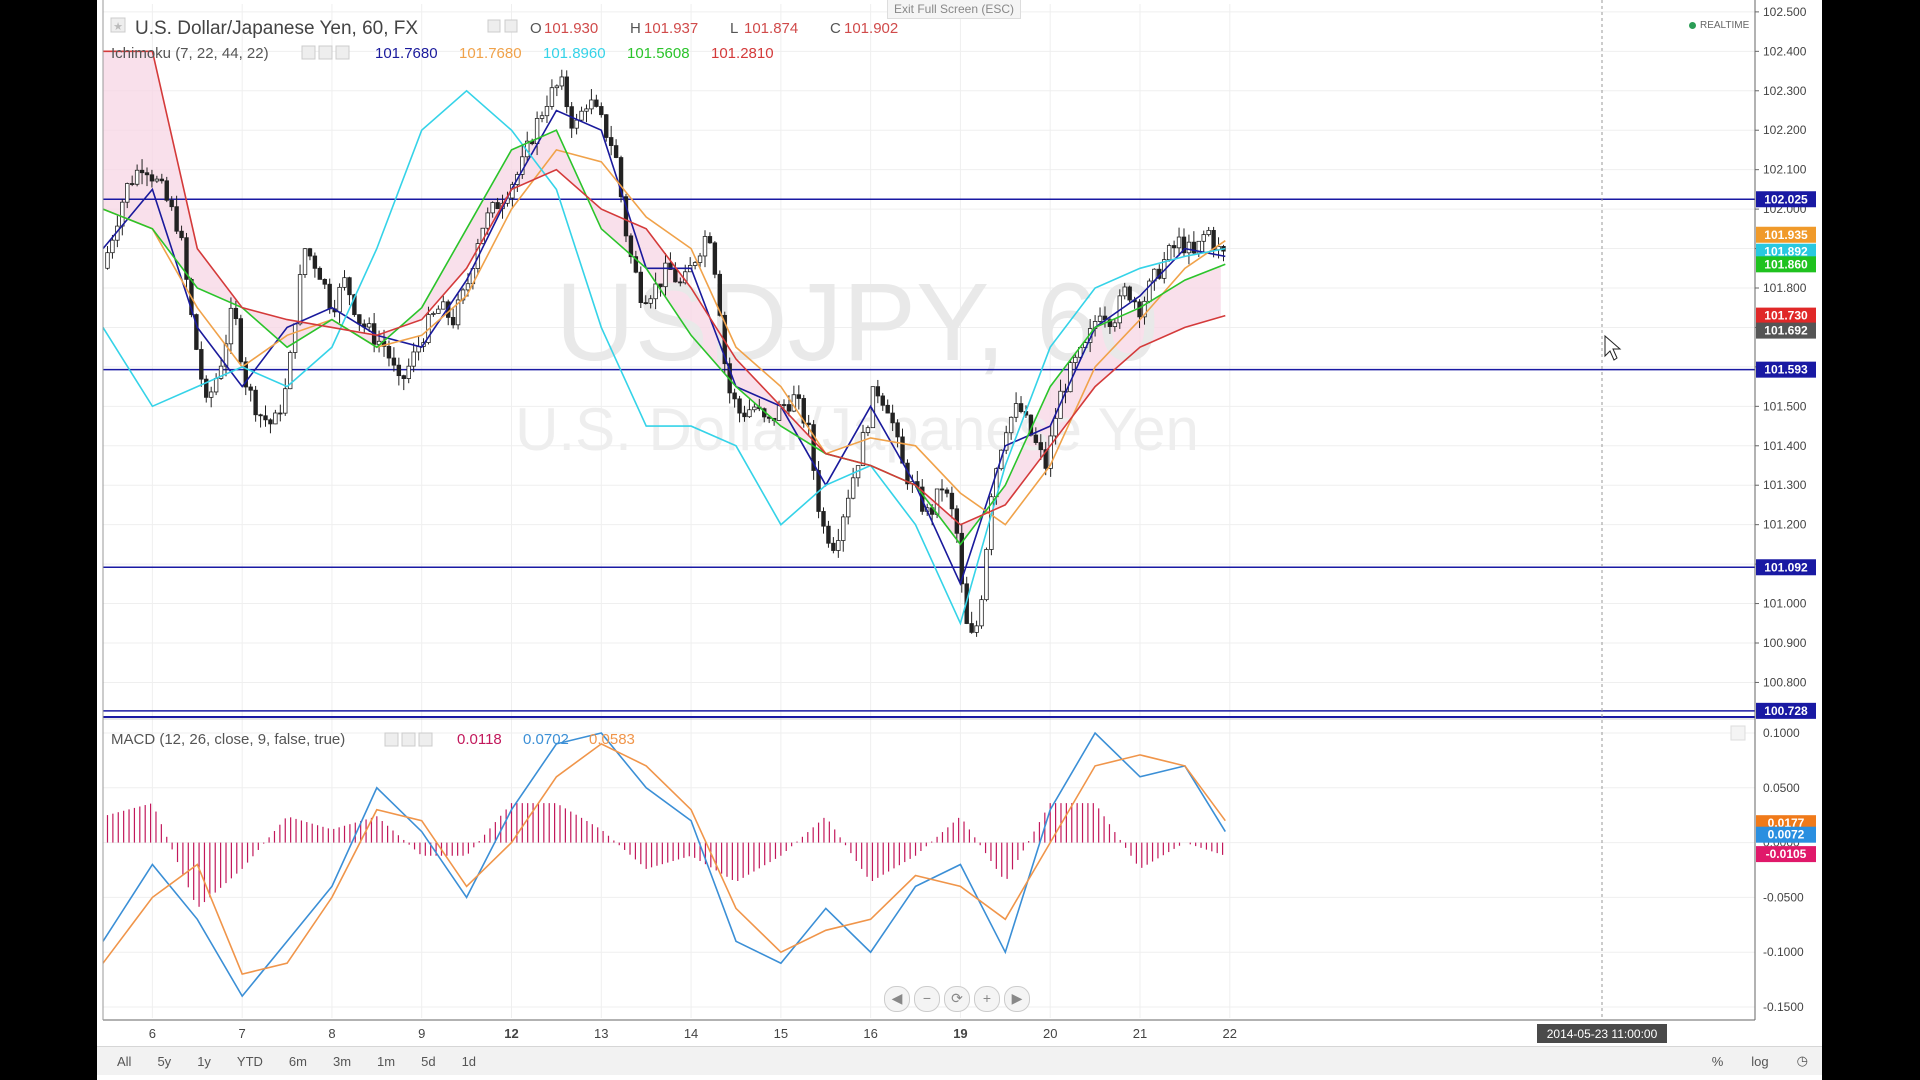 This screenshot has height=1080, width=1920. I want to click on time-tick-label: 13, so click(601, 1033).